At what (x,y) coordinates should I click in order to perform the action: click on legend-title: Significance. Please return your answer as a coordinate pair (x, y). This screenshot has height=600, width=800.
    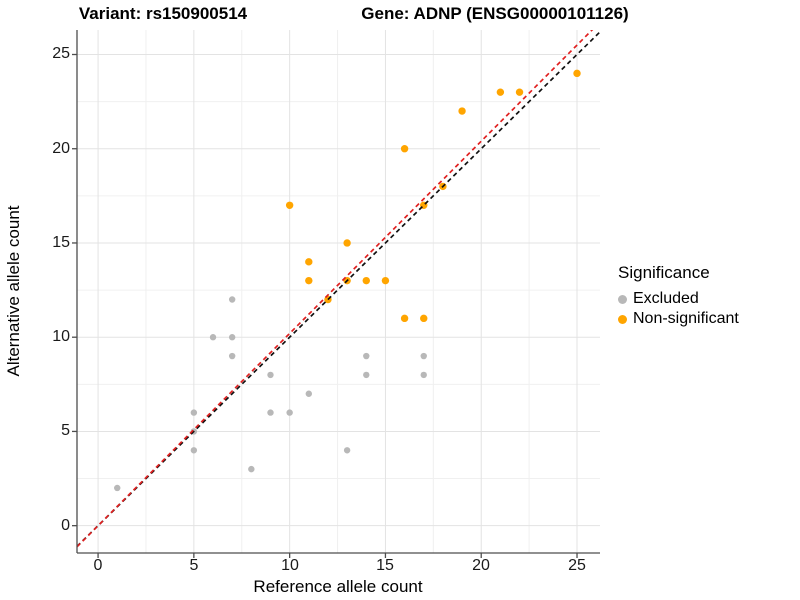
    Looking at the image, I should click on (664, 272).